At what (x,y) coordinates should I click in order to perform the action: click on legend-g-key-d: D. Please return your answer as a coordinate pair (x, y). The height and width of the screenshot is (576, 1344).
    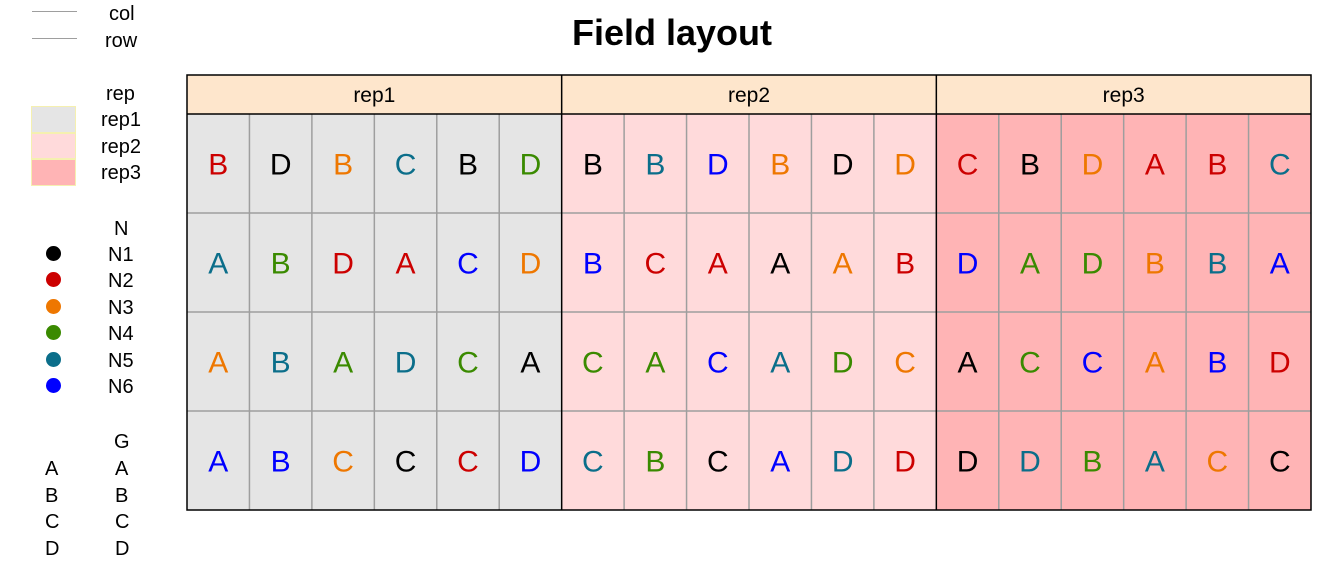
    Looking at the image, I should click on (52, 549).